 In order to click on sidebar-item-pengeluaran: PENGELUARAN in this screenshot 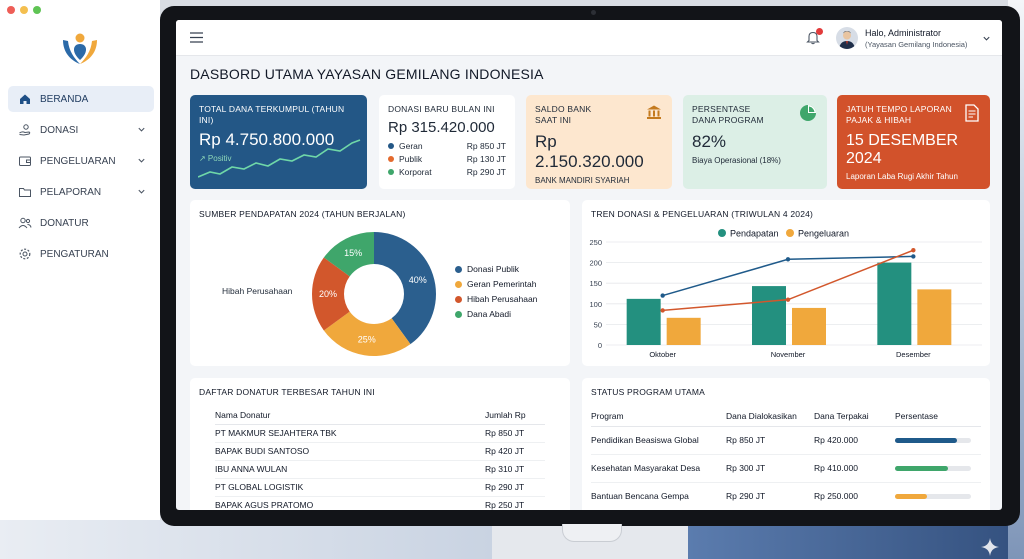, I will do `click(81, 161)`.